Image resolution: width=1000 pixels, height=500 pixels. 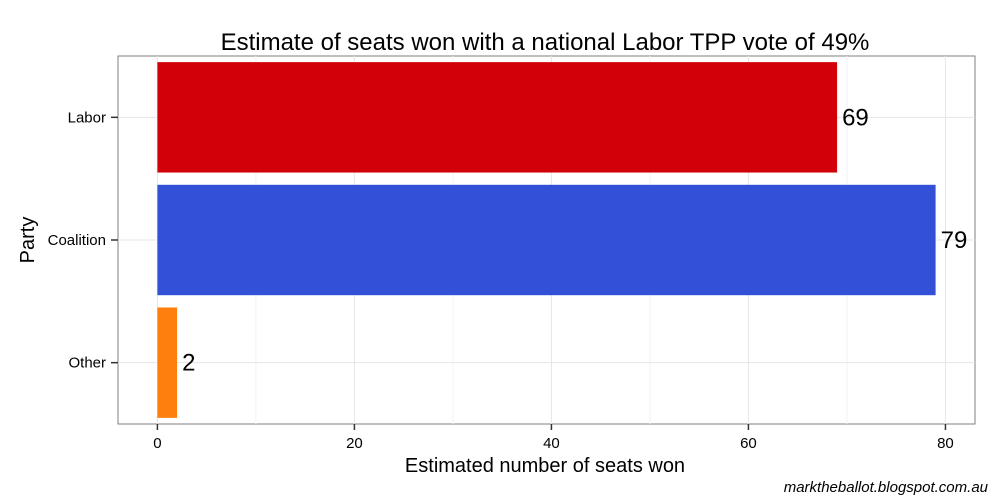 I want to click on bar-other, so click(x=167, y=362).